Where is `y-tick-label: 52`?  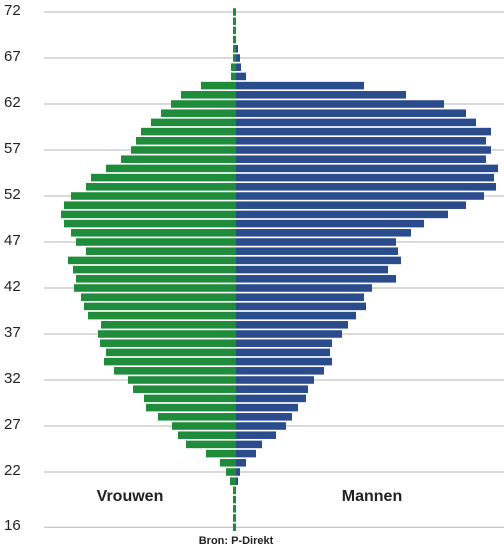 y-tick-label: 52 is located at coordinates (12, 194).